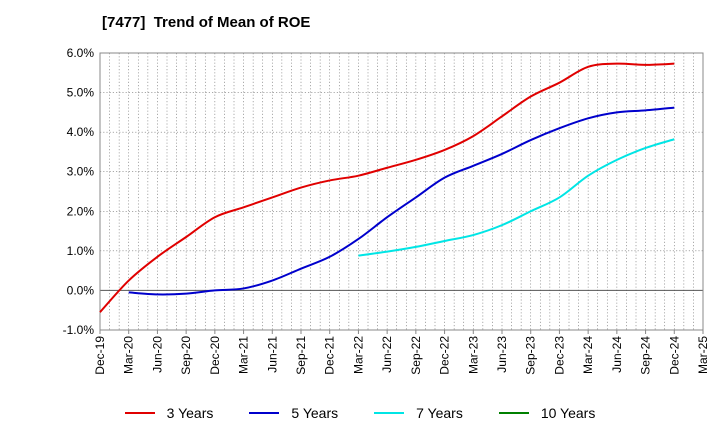 The height and width of the screenshot is (440, 720). Describe the element at coordinates (445, 355) in the screenshot. I see `x-tick-label: Dec-22` at that location.